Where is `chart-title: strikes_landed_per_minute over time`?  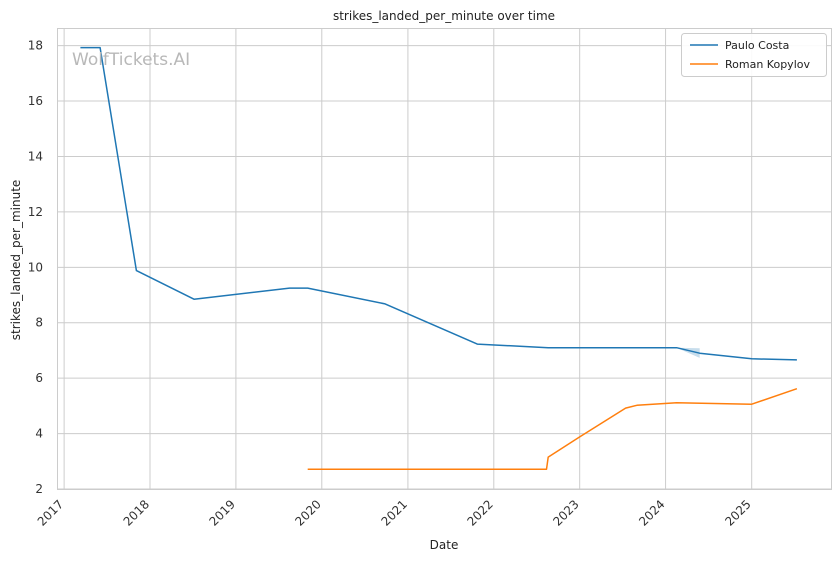
chart-title: strikes_landed_per_minute over time is located at coordinates (444, 16).